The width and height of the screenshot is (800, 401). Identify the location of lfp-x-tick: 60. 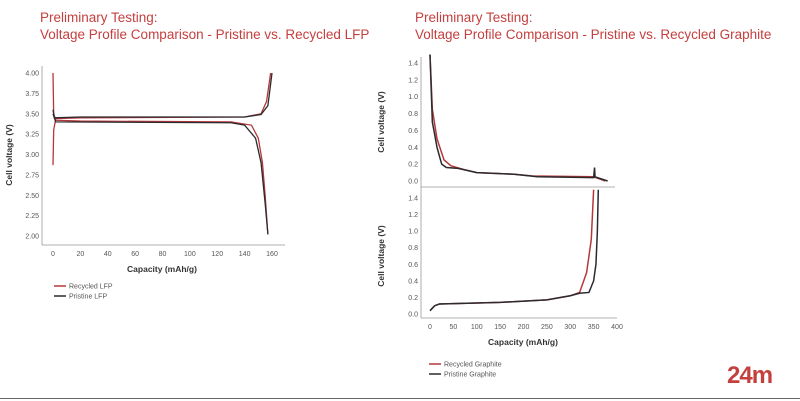
(135, 254).